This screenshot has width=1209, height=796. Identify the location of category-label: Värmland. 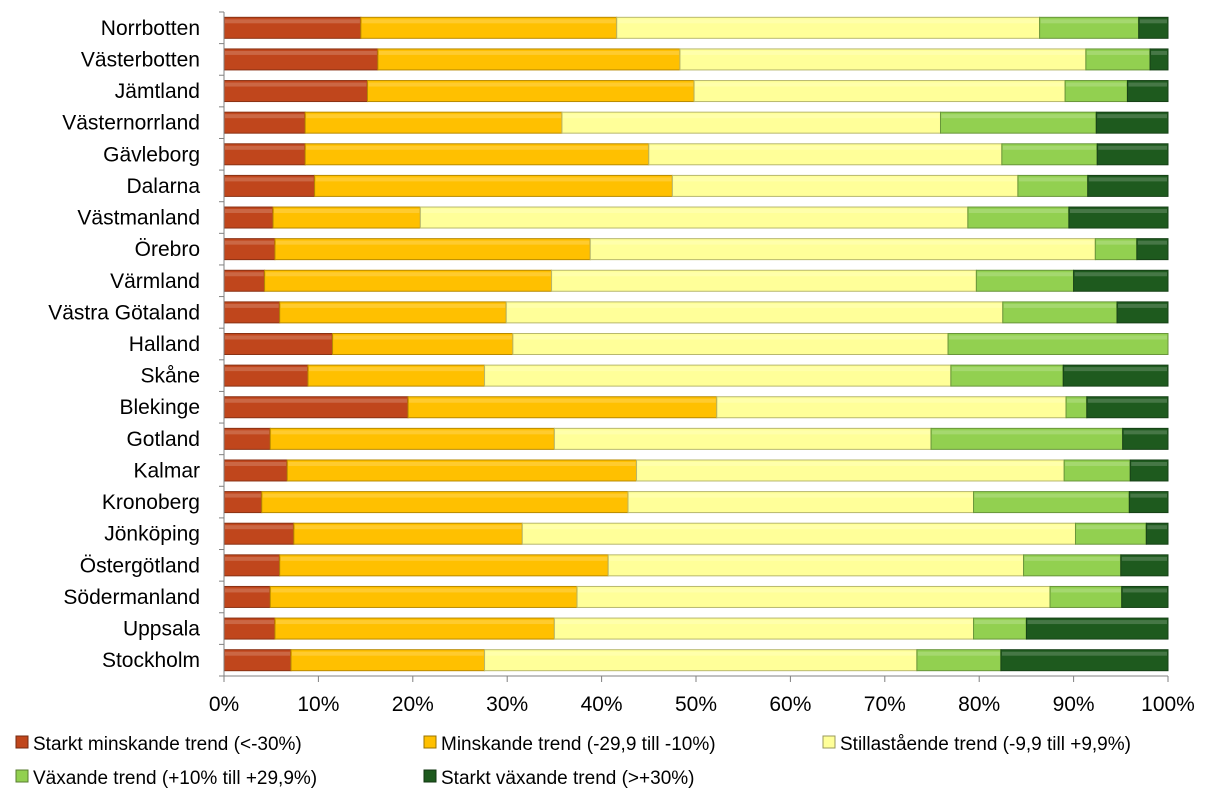
(155, 281).